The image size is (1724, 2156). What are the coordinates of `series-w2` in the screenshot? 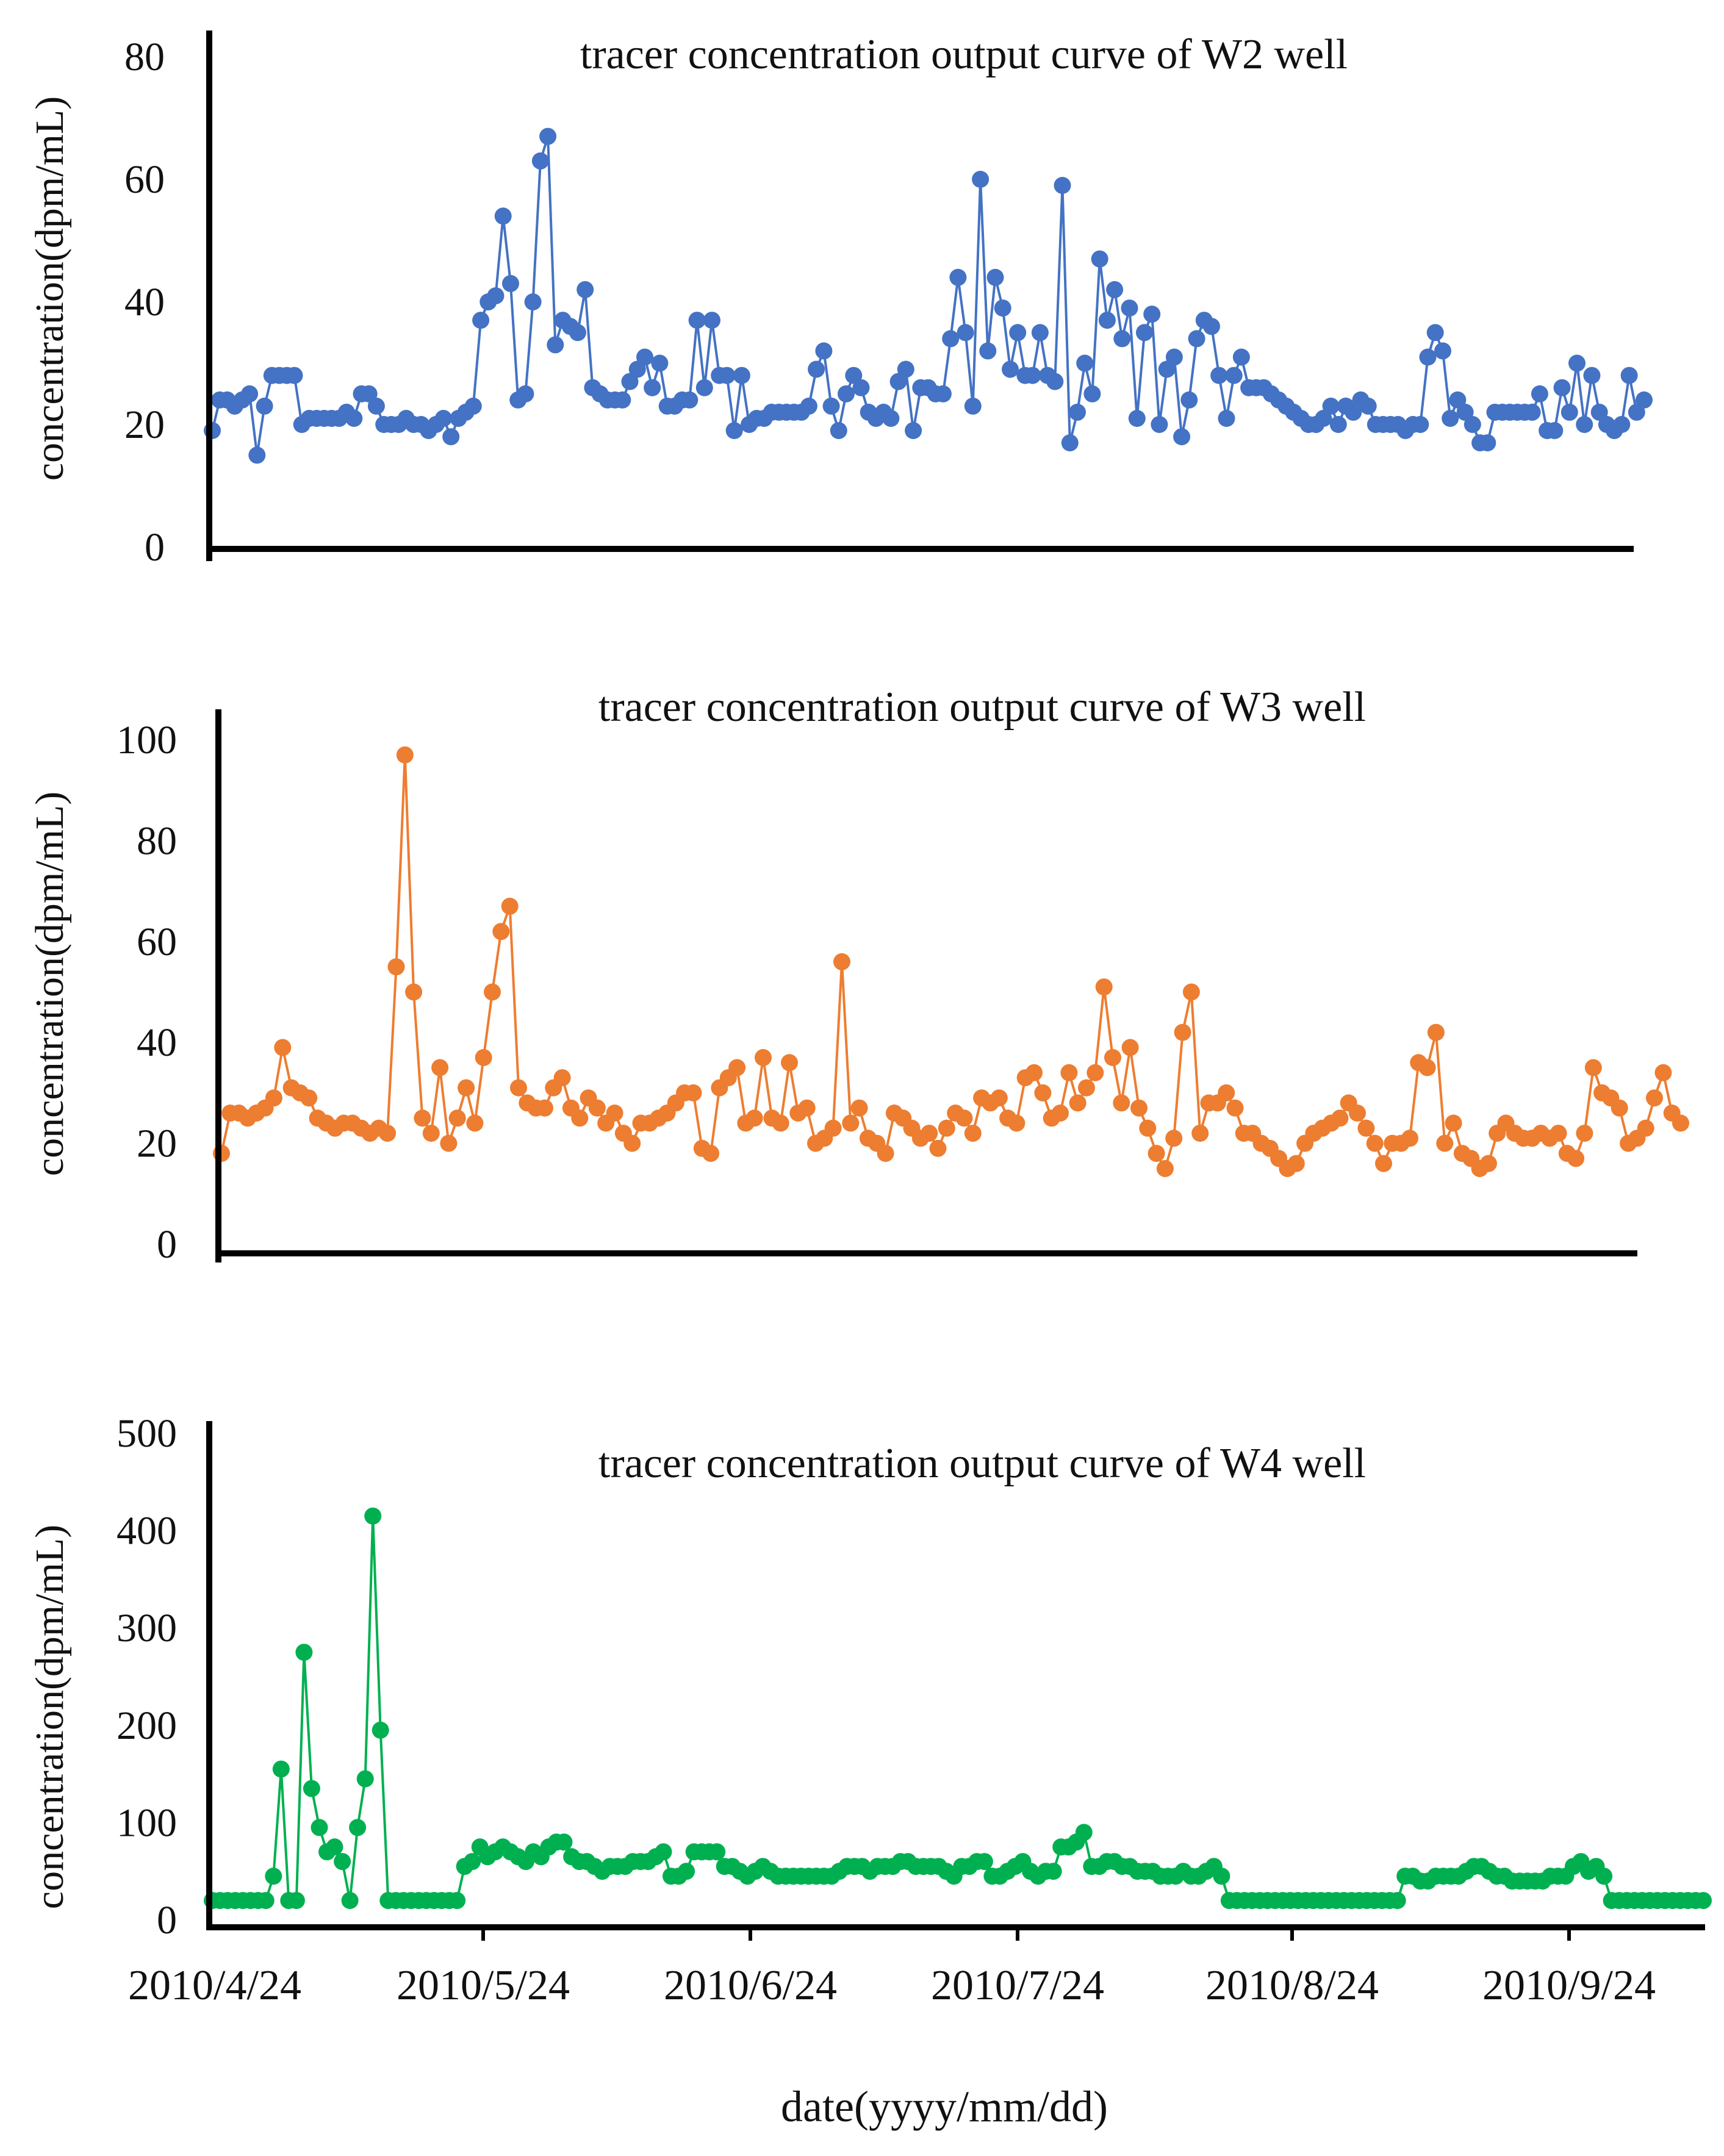 It's located at (928, 295).